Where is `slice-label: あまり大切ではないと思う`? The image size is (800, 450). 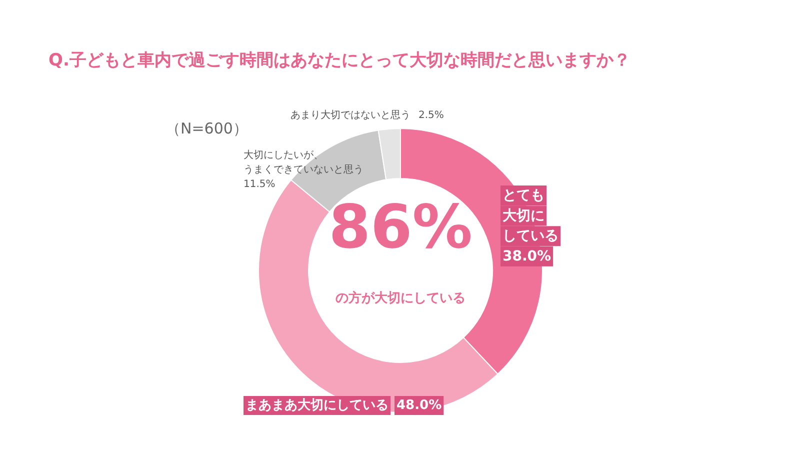 slice-label: あまり大切ではないと思う is located at coordinates (350, 115).